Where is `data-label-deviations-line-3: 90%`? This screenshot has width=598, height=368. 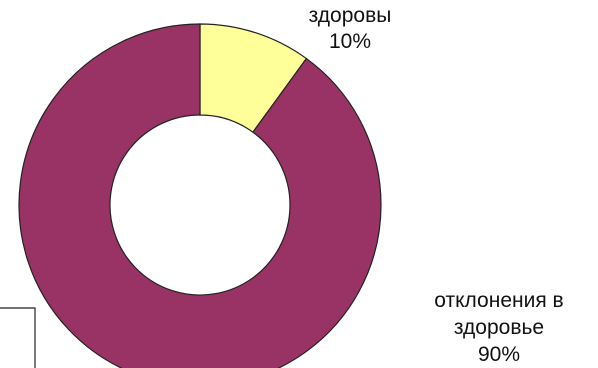 data-label-deviations-line-3: 90% is located at coordinates (499, 354).